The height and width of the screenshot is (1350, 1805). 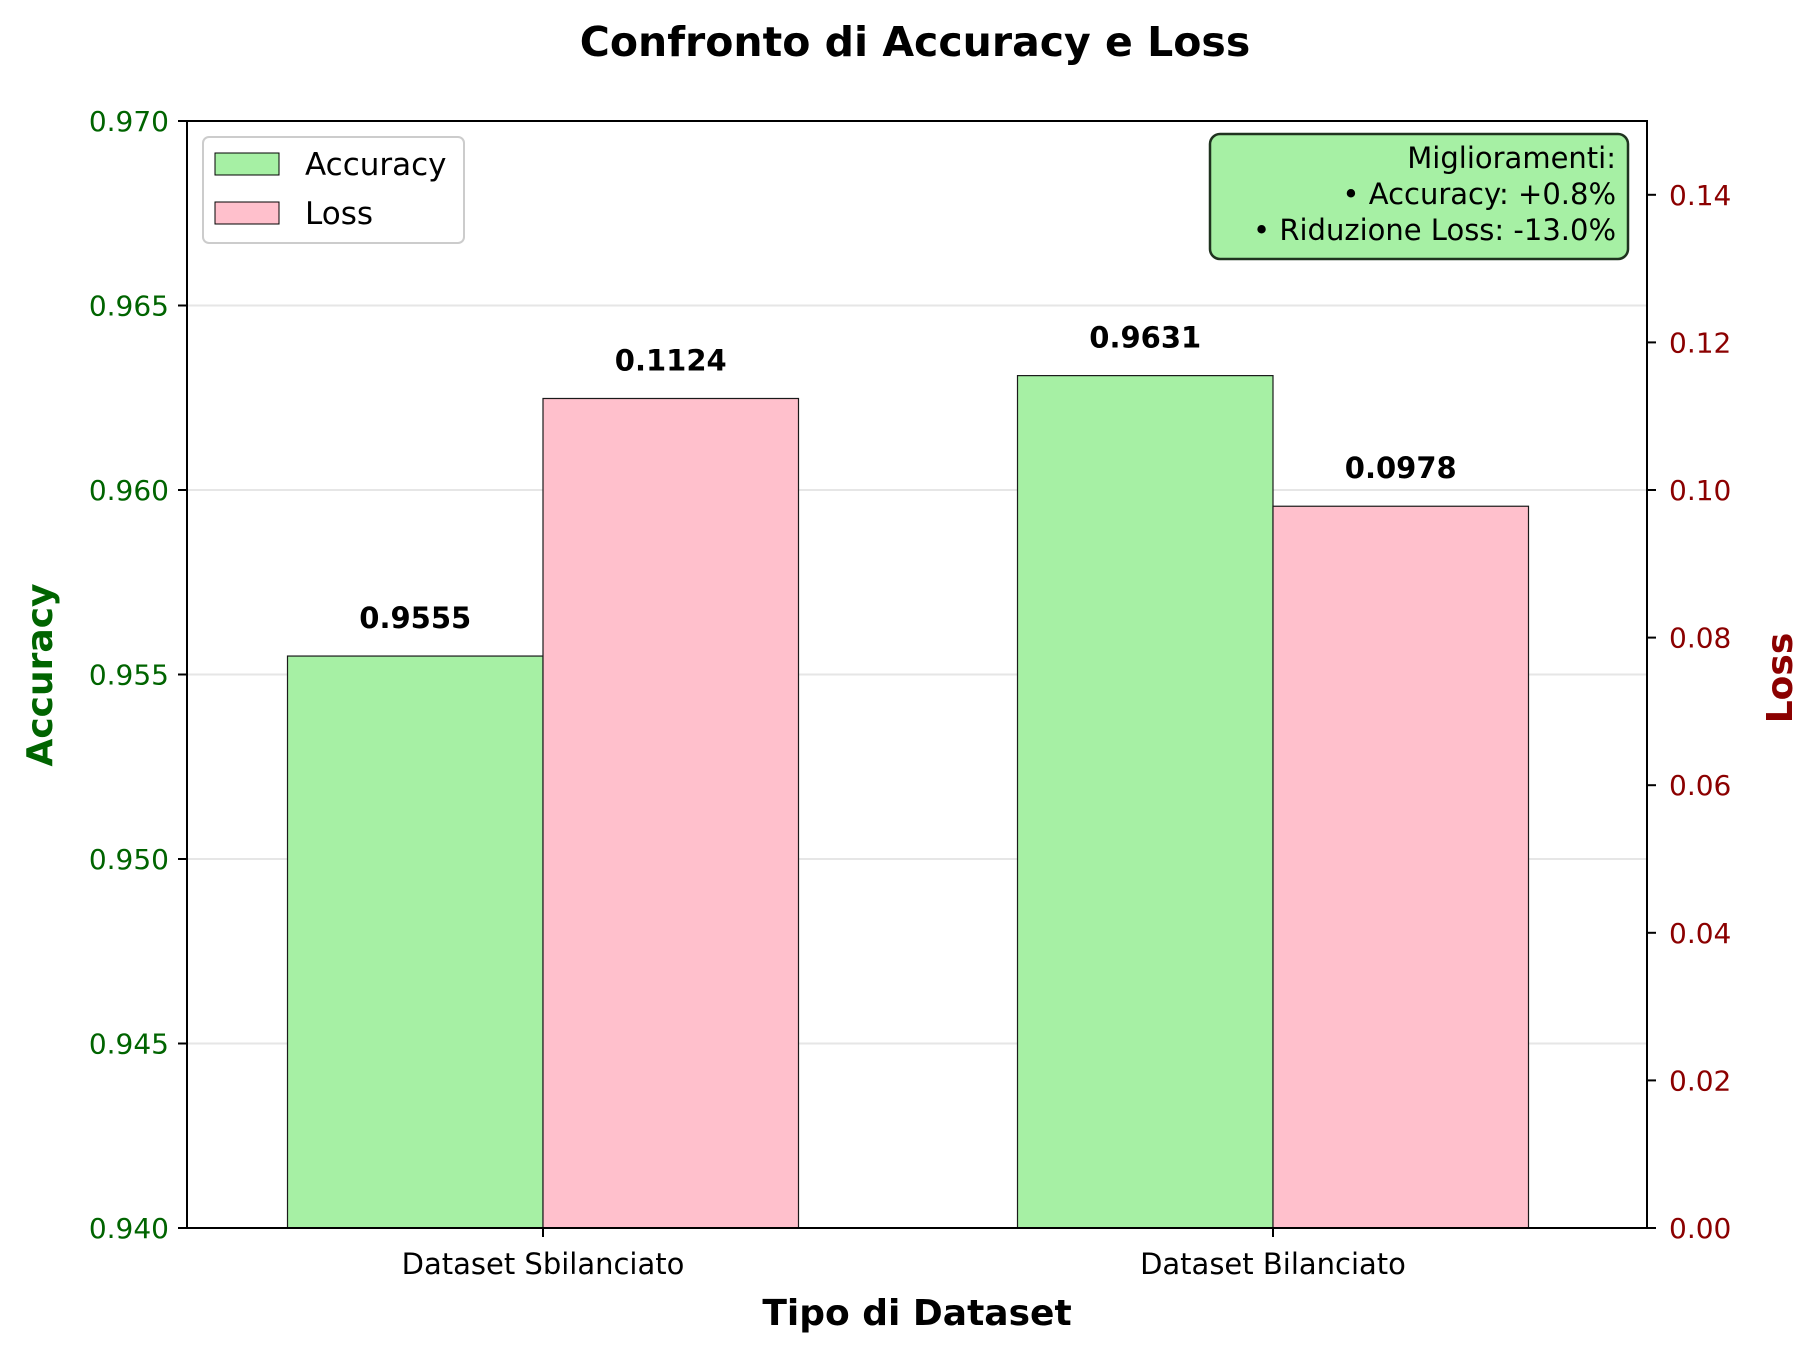 I want to click on chart-title: Confronto di Accuracy e Loss, so click(x=915, y=42).